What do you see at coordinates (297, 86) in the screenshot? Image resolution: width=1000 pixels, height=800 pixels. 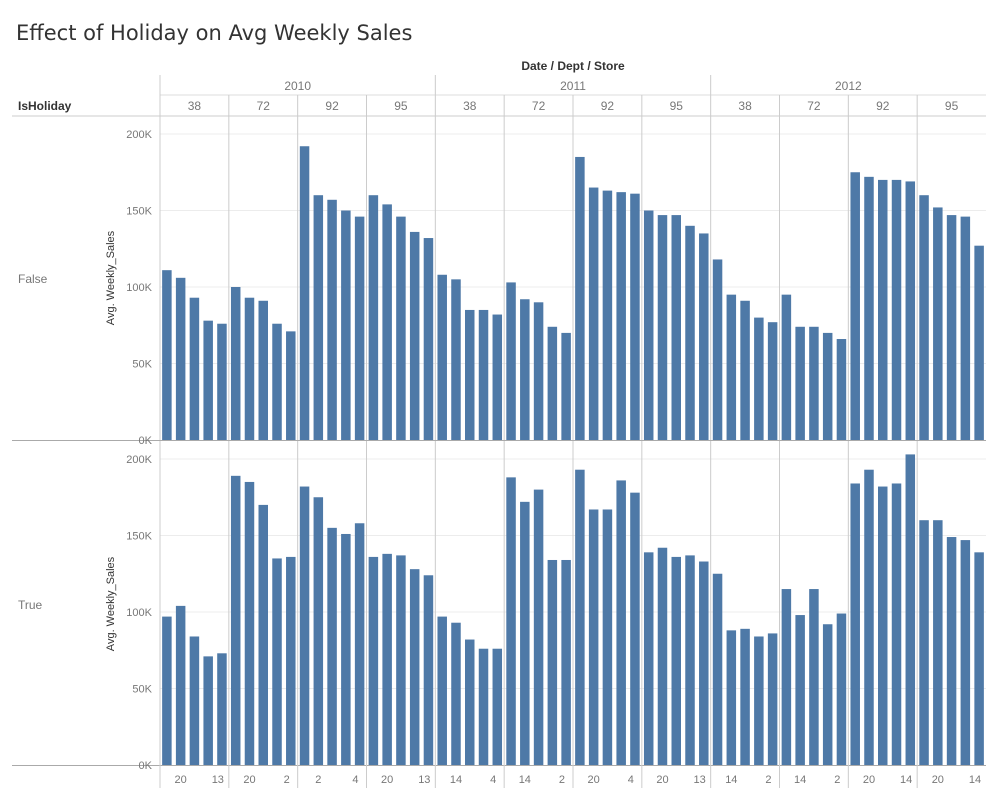 I see `year-header-label: 2010` at bounding box center [297, 86].